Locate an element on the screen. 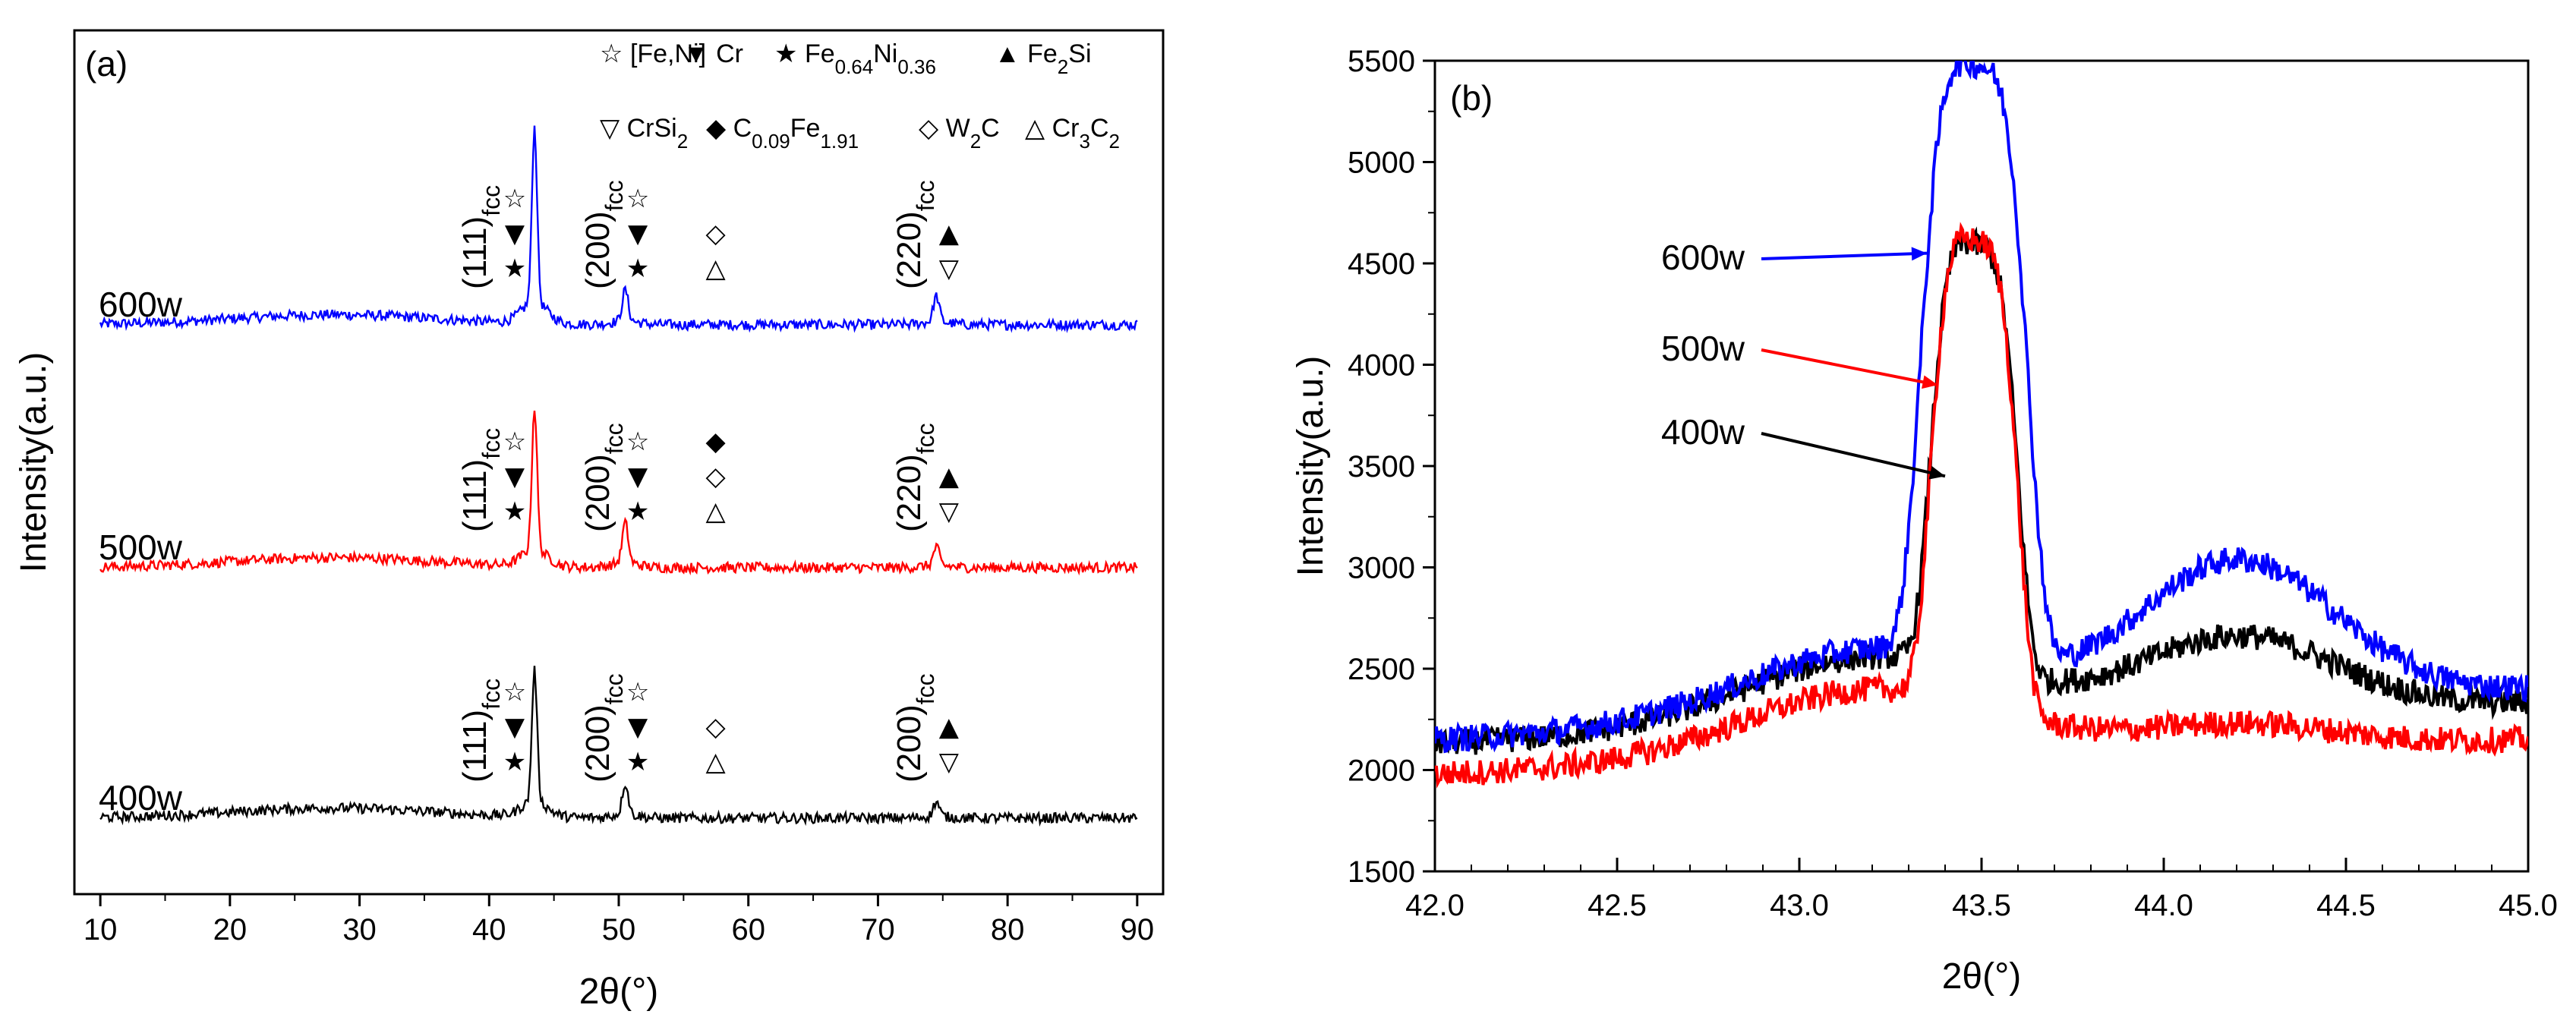  x-tick-label: 10 is located at coordinates (101, 930).